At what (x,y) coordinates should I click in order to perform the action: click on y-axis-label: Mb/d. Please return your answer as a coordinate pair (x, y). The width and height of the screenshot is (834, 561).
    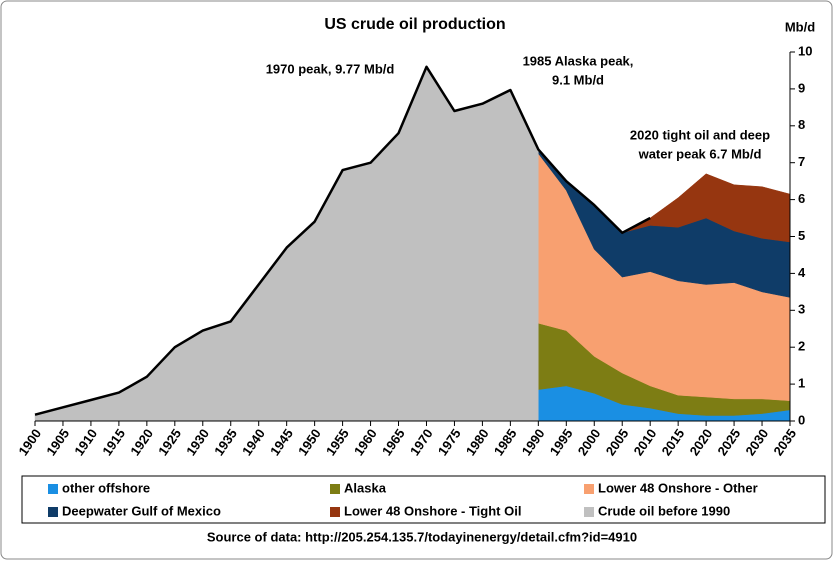
    Looking at the image, I should click on (800, 26).